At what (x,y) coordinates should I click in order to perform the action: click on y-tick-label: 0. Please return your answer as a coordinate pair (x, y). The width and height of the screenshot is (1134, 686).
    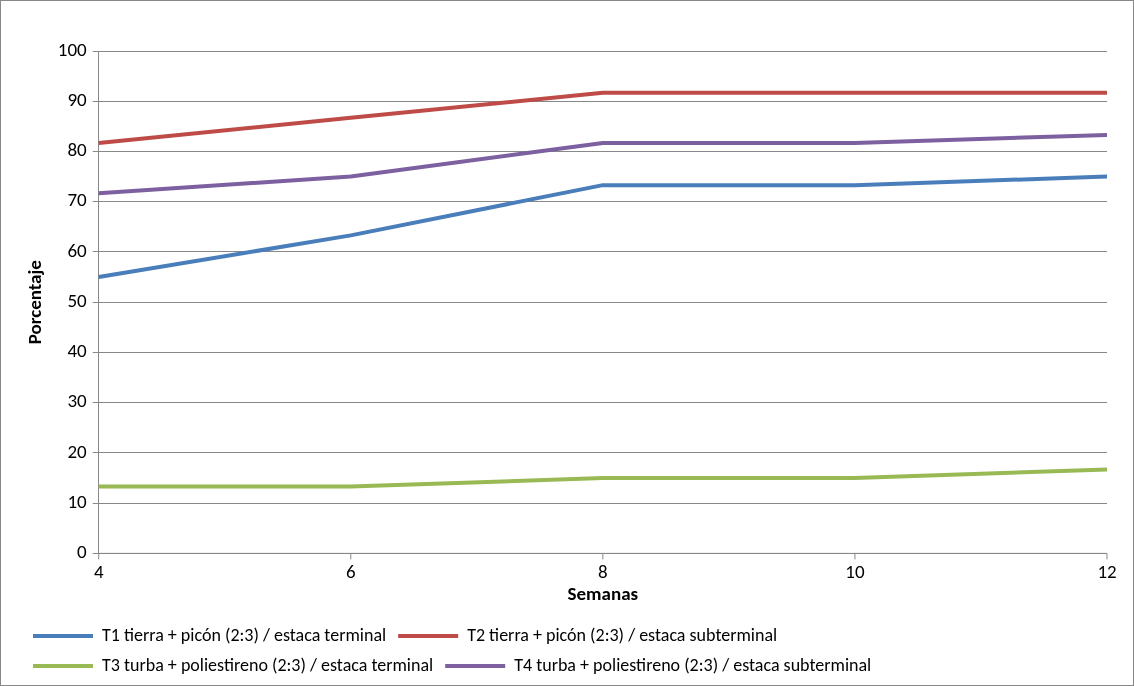
    Looking at the image, I should click on (82, 552).